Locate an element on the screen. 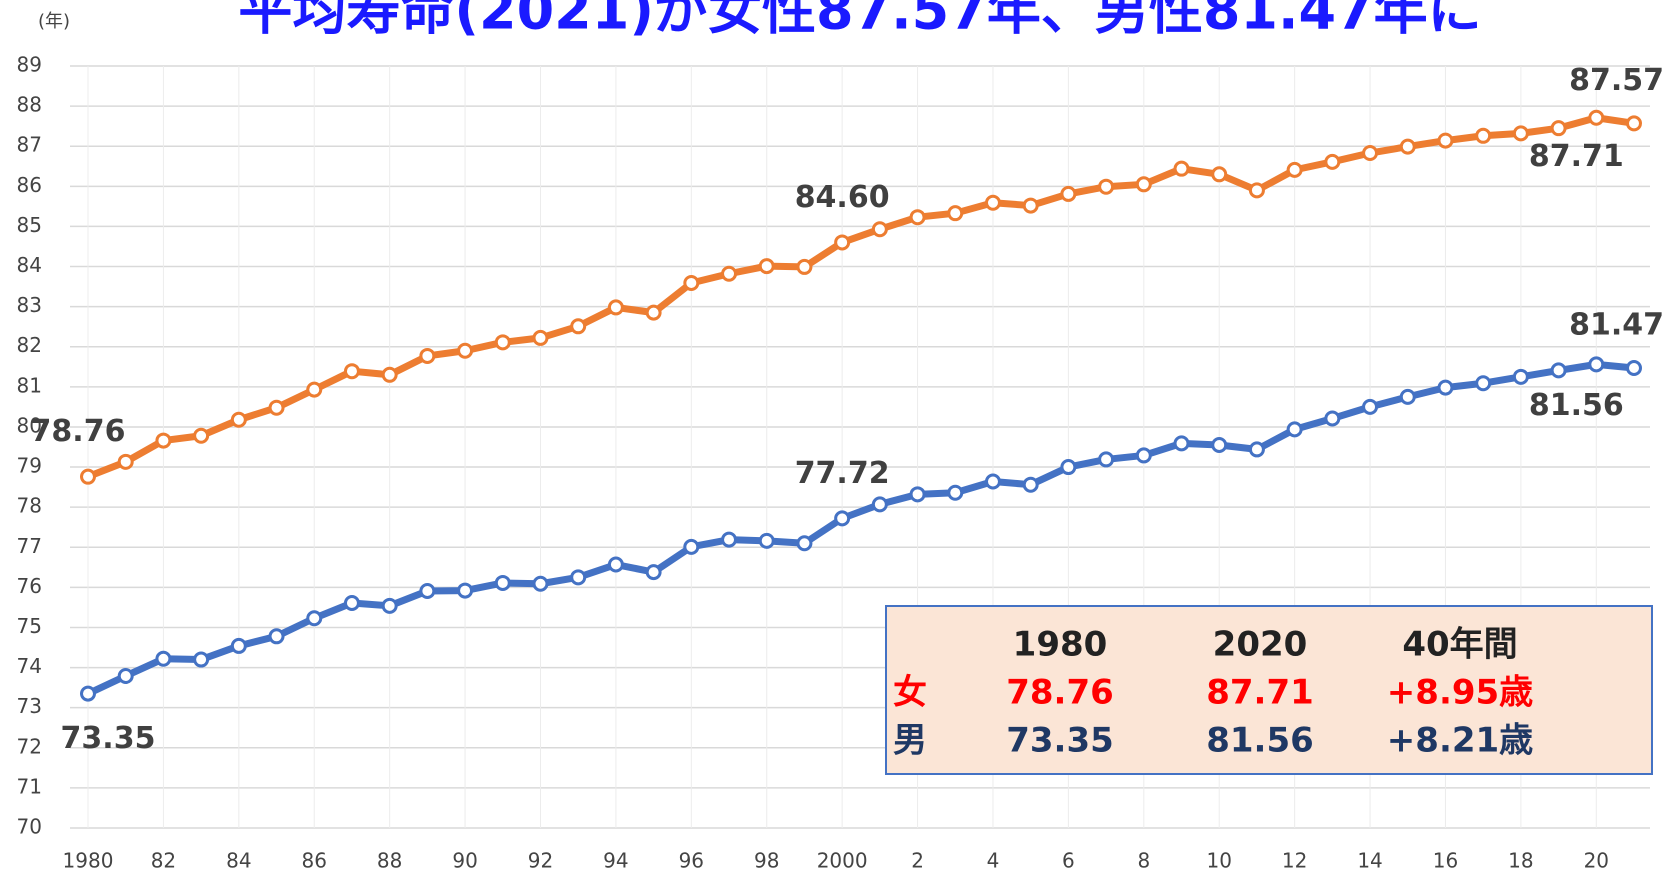 This screenshot has height=880, width=1669. y-tick-label: 72 is located at coordinates (29, 746).